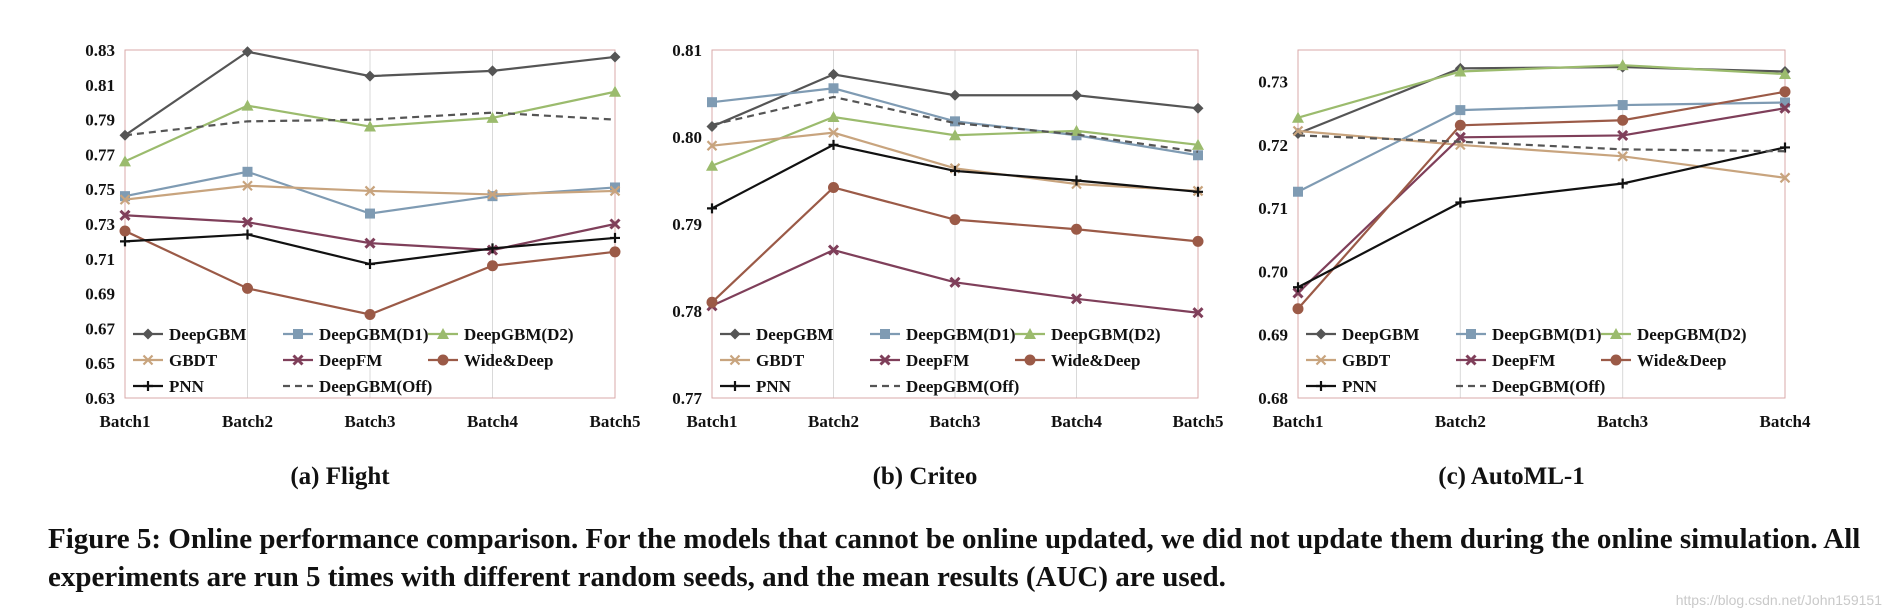  What do you see at coordinates (1273, 208) in the screenshot?
I see `y-tick-label: 0.71` at bounding box center [1273, 208].